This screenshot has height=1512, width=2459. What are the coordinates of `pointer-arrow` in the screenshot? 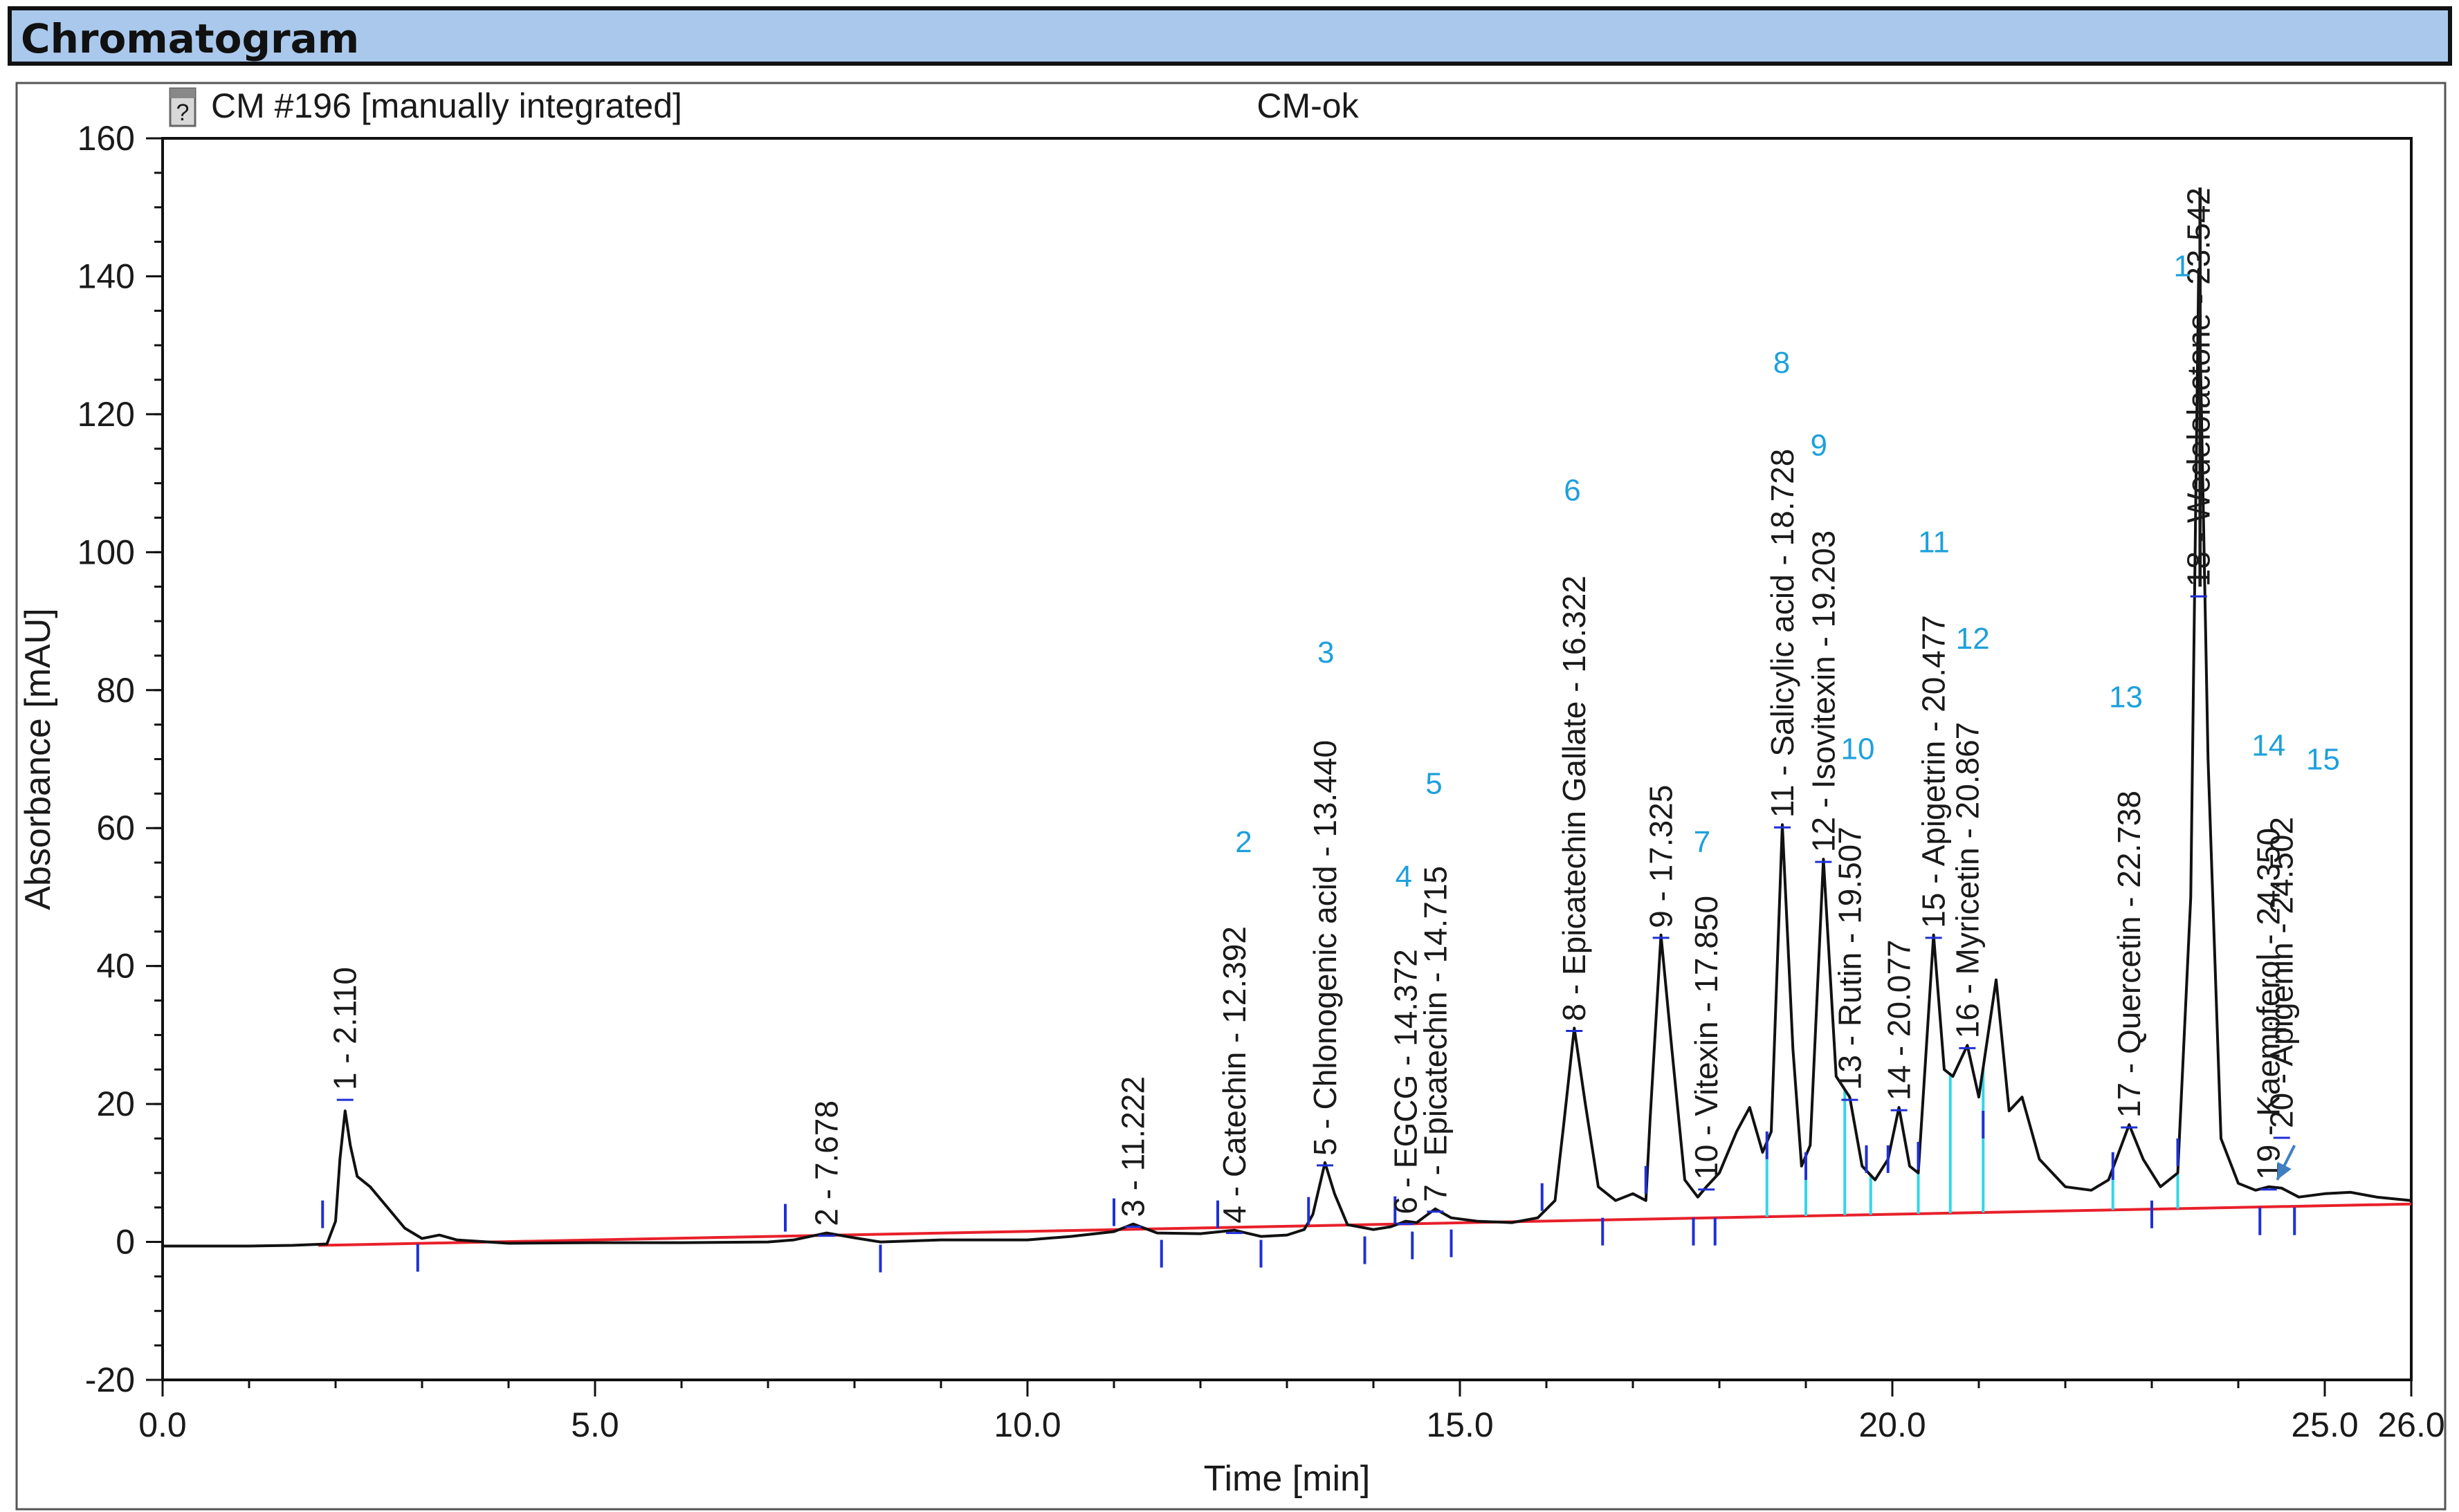 It's located at (2286, 1163).